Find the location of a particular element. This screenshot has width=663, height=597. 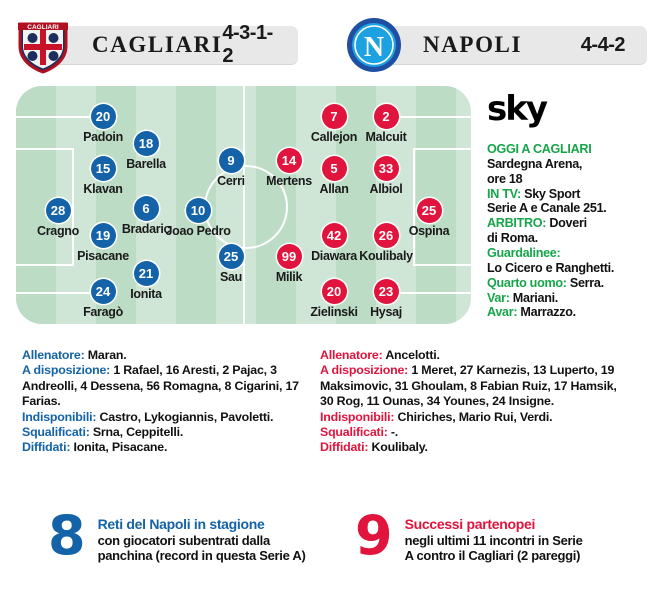

info-line: Lo Cicero e Ranghetti. is located at coordinates (573, 268).